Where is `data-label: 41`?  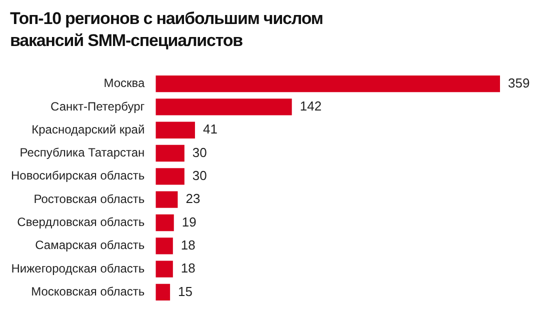 data-label: 41 is located at coordinates (210, 129).